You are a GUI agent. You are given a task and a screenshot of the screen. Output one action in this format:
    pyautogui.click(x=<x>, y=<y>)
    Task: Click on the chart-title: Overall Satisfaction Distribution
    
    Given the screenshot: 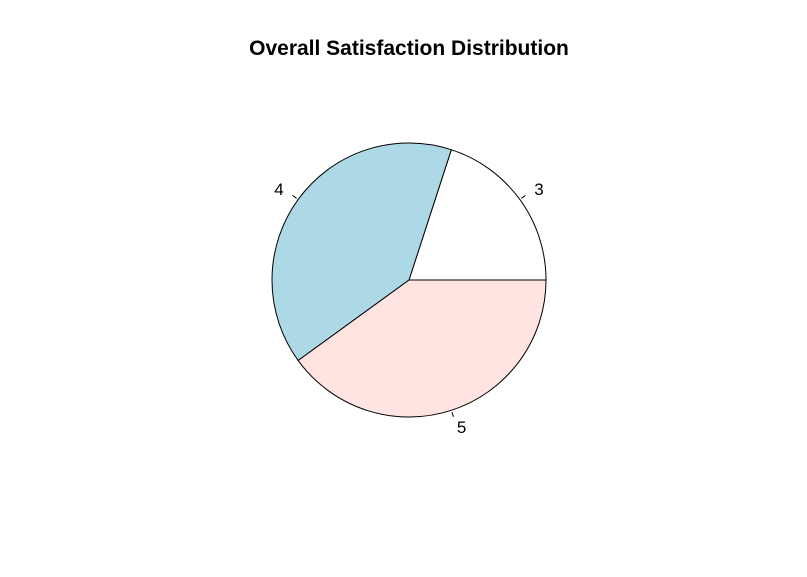 What is the action you would take?
    pyautogui.click(x=409, y=48)
    